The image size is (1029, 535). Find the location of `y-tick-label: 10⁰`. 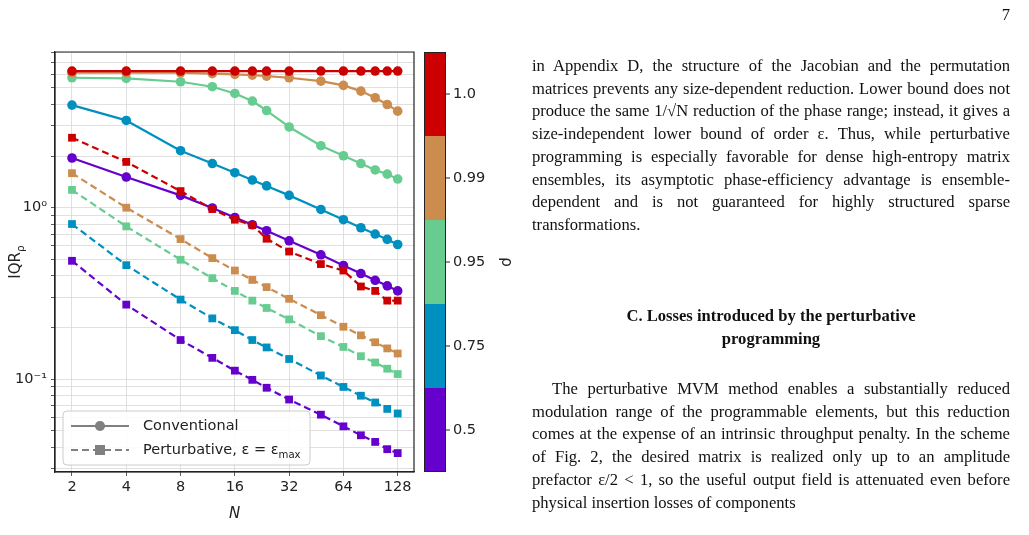

y-tick-label: 10⁰ is located at coordinates (35, 206).